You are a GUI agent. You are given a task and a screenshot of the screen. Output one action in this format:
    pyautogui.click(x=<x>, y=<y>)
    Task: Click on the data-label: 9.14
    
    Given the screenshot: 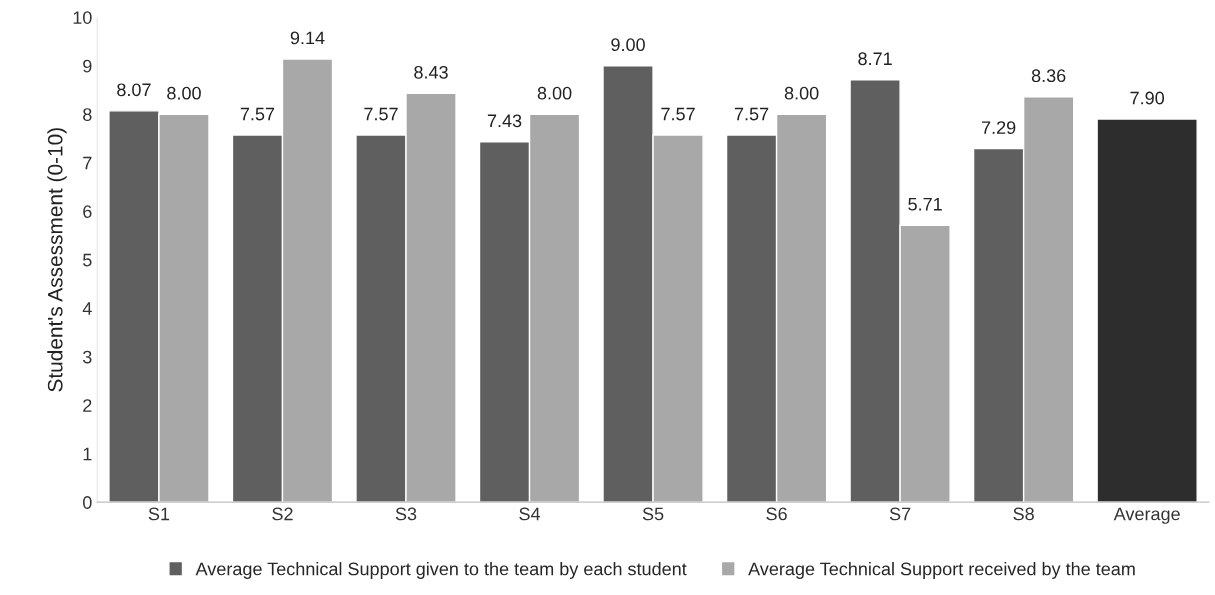 What is the action you would take?
    pyautogui.click(x=307, y=38)
    